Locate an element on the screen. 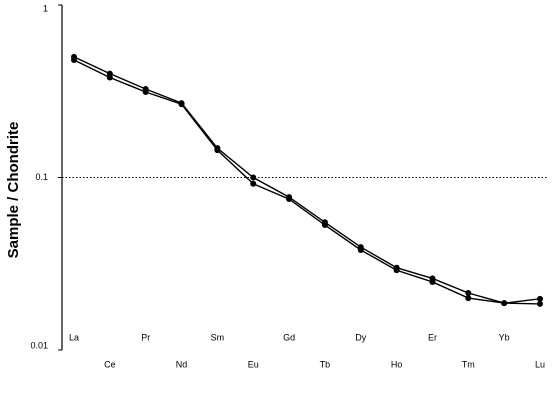 The width and height of the screenshot is (559, 414). x-tick-label: La is located at coordinates (74, 337).